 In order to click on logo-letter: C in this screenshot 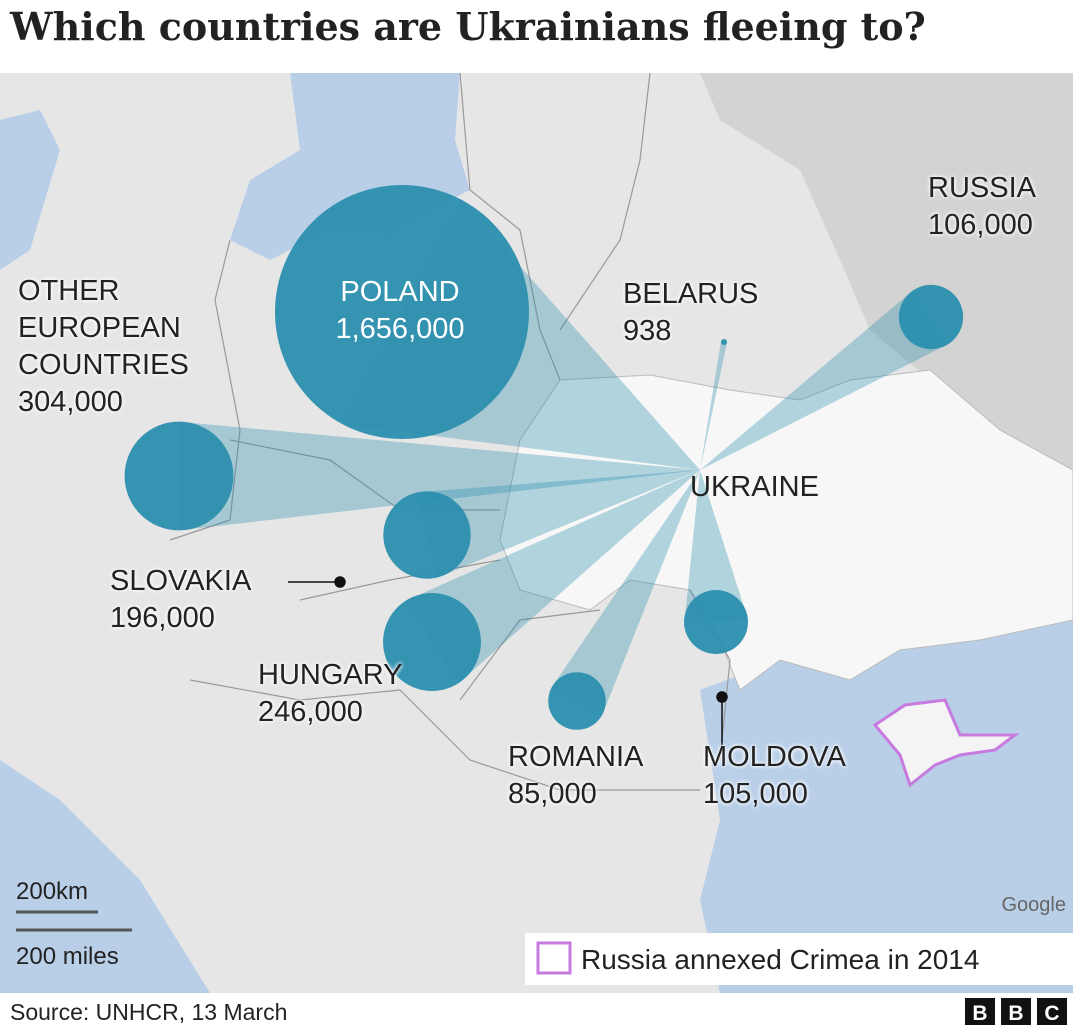, I will do `click(1051, 1013)`.